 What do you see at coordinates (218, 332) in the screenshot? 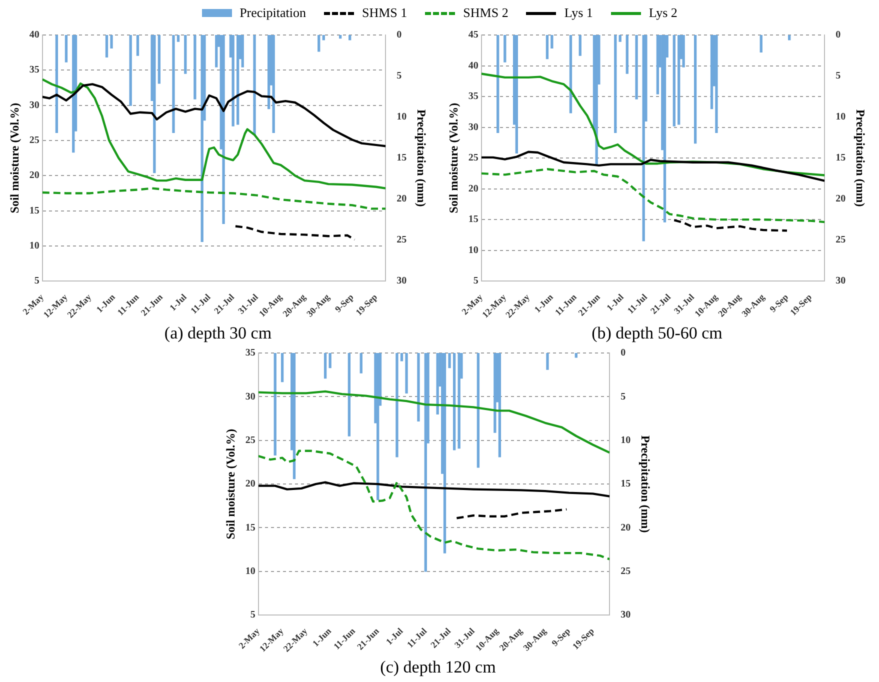
I see `text: (a) depth 30 cm` at bounding box center [218, 332].